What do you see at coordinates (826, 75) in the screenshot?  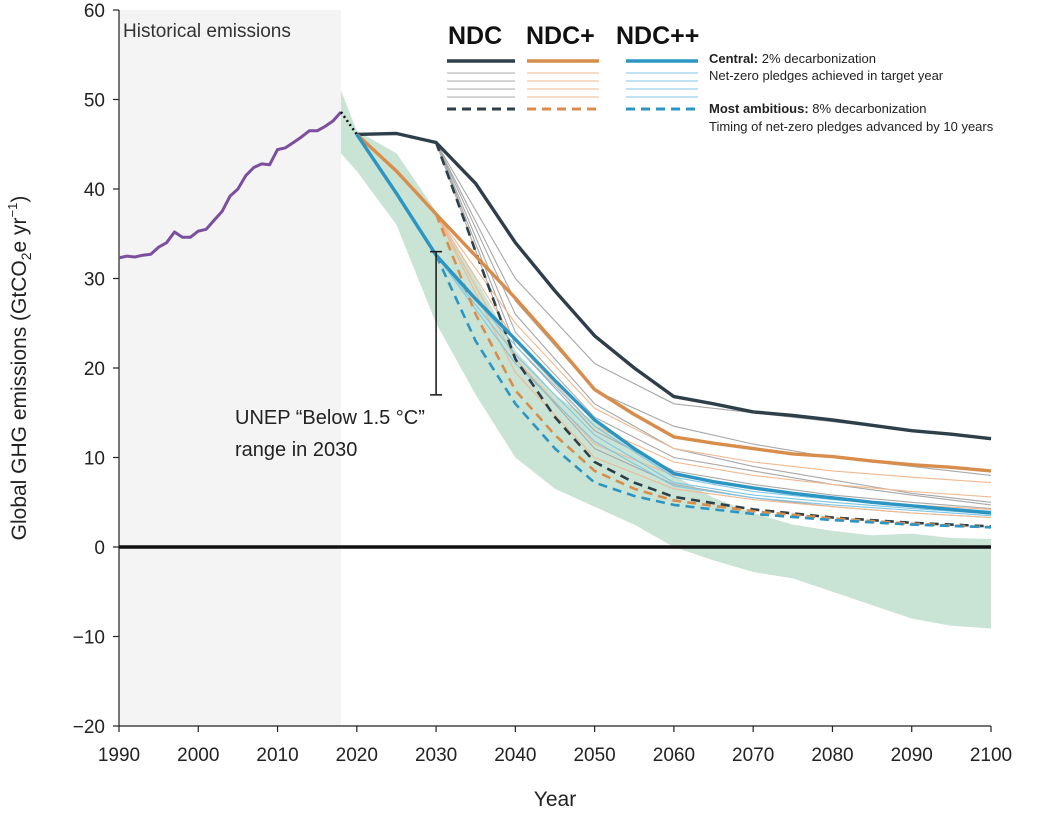 I see `legend-central-line2: Net-zero pledges achieved in target year` at bounding box center [826, 75].